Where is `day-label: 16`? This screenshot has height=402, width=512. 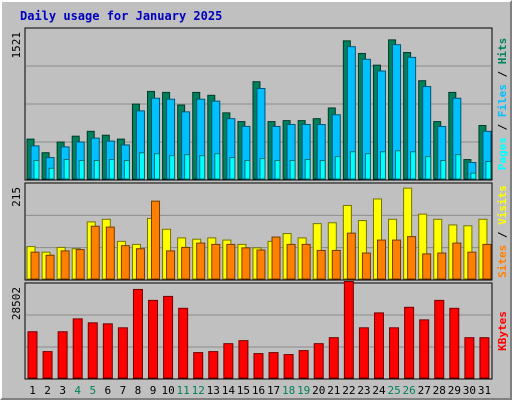 day-label: 16 is located at coordinates (258, 390).